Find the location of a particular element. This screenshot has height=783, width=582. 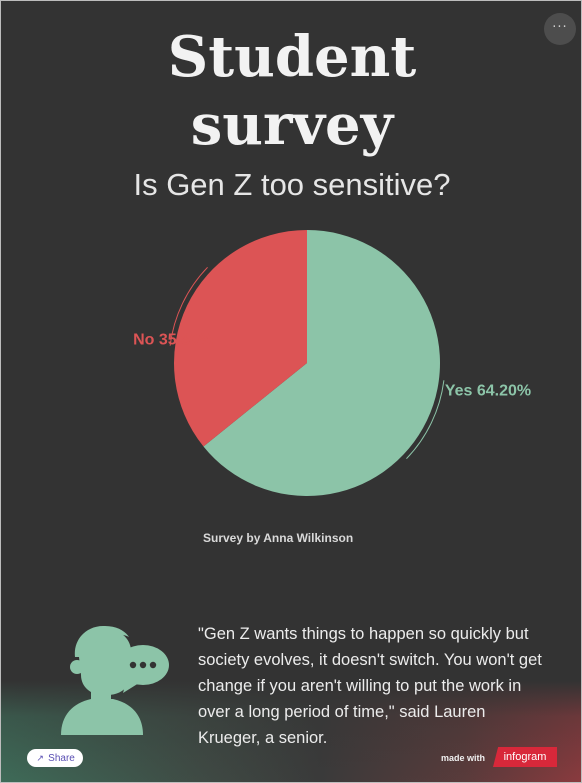

share-icon: ↗ is located at coordinates (40, 758).